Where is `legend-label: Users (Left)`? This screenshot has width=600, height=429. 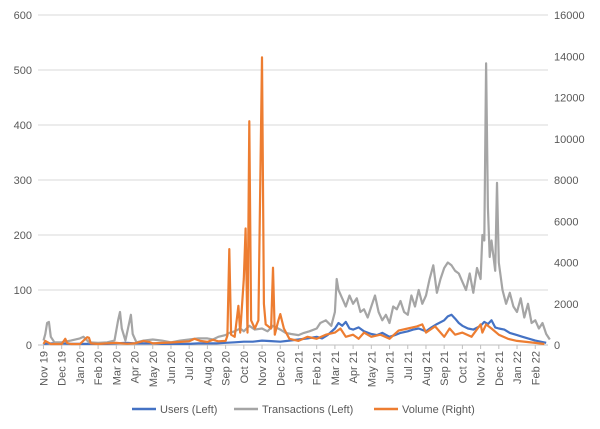 legend-label: Users (Left) is located at coordinates (188, 410).